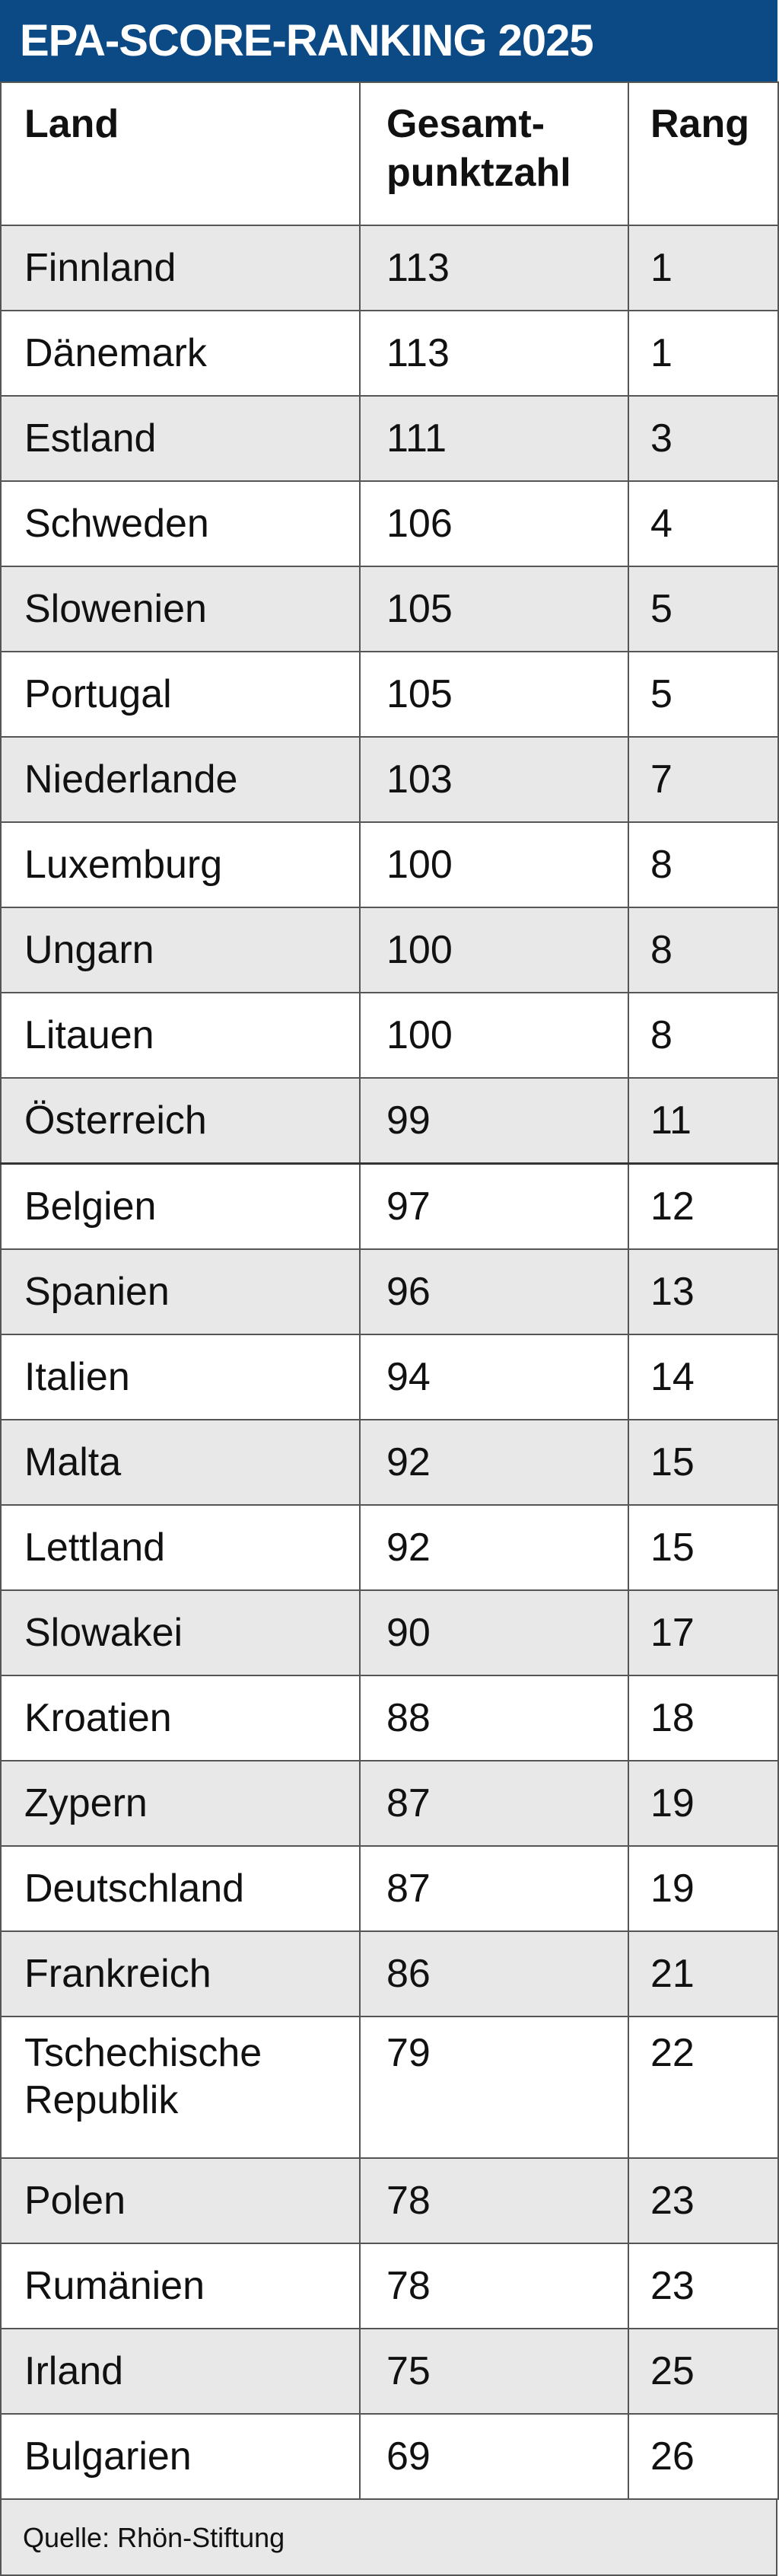 This screenshot has width=779, height=2576. Describe the element at coordinates (180, 268) in the screenshot. I see `cell-land: Finnland` at that location.